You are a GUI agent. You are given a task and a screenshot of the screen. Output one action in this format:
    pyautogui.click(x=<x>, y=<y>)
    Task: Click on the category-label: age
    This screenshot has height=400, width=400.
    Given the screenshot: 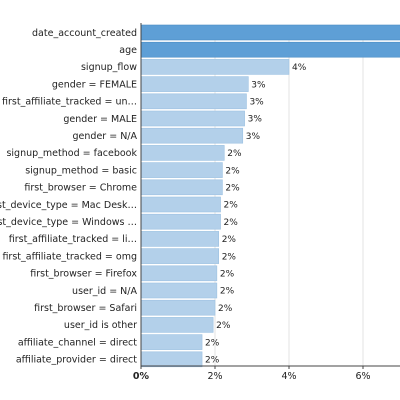 What is the action you would take?
    pyautogui.click(x=128, y=50)
    